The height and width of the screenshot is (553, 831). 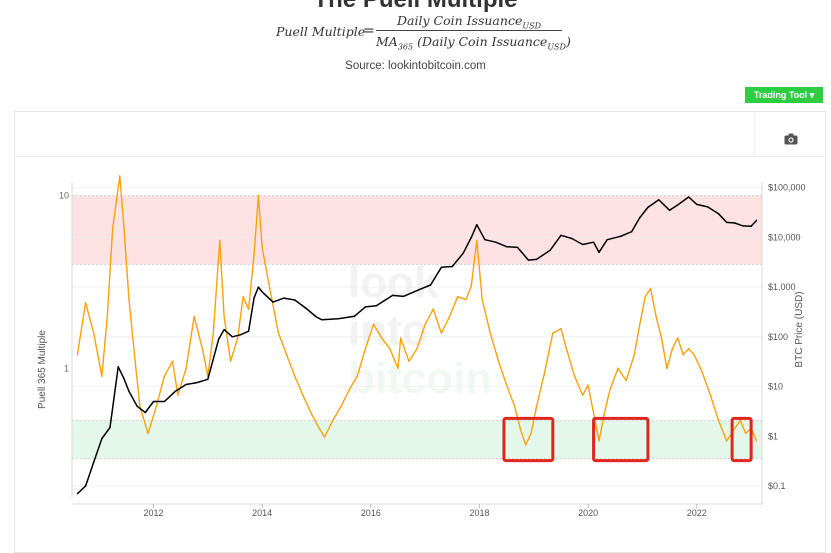 What do you see at coordinates (415, 66) in the screenshot?
I see `source-caption: Source: lookintobitcoin.com` at bounding box center [415, 66].